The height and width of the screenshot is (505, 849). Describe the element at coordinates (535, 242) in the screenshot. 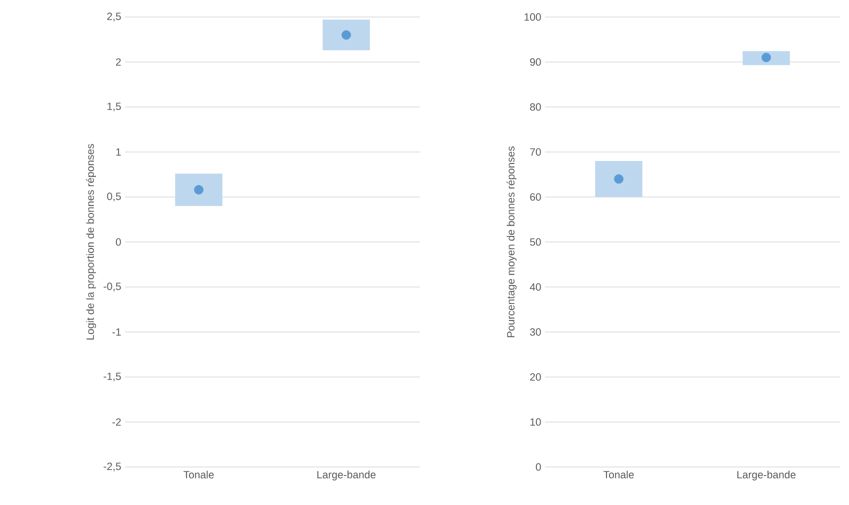

I see `y-tick-label: 50` at that location.